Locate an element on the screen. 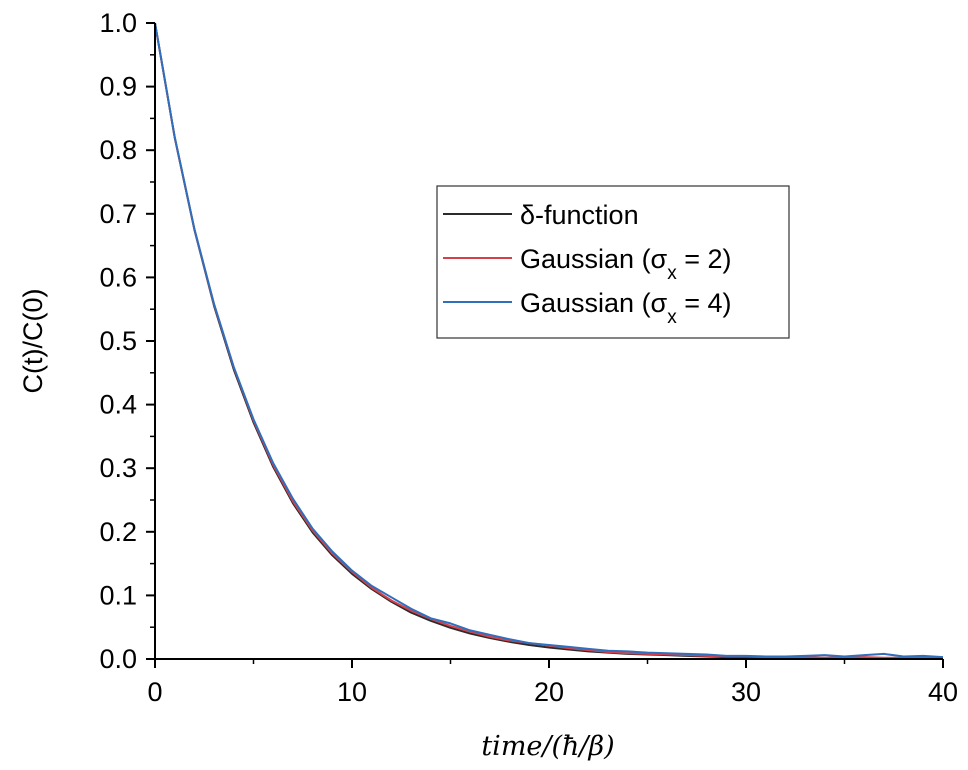  x-tick-label: 20 is located at coordinates (549, 692).